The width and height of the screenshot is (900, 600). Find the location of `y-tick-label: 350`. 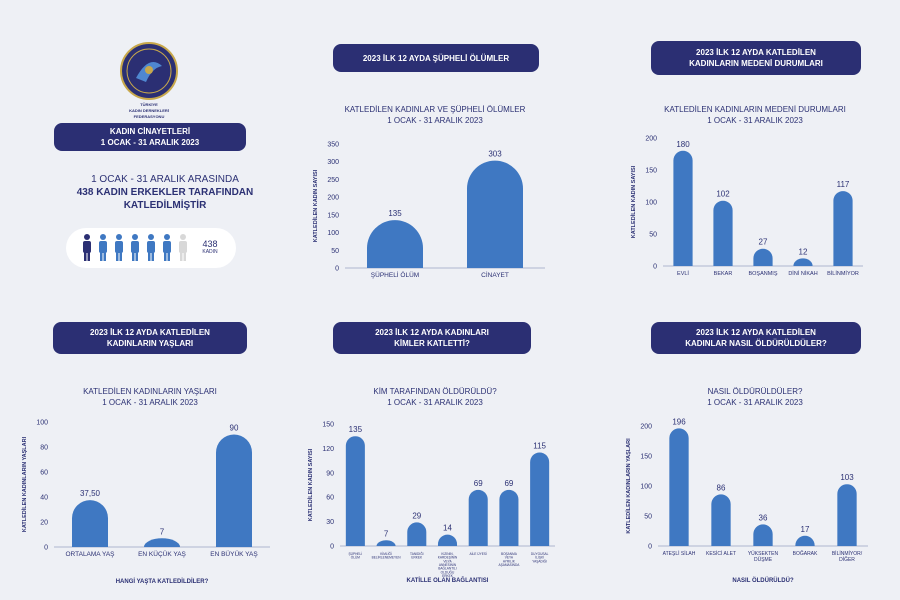

y-tick-label: 350 is located at coordinates (333, 145).